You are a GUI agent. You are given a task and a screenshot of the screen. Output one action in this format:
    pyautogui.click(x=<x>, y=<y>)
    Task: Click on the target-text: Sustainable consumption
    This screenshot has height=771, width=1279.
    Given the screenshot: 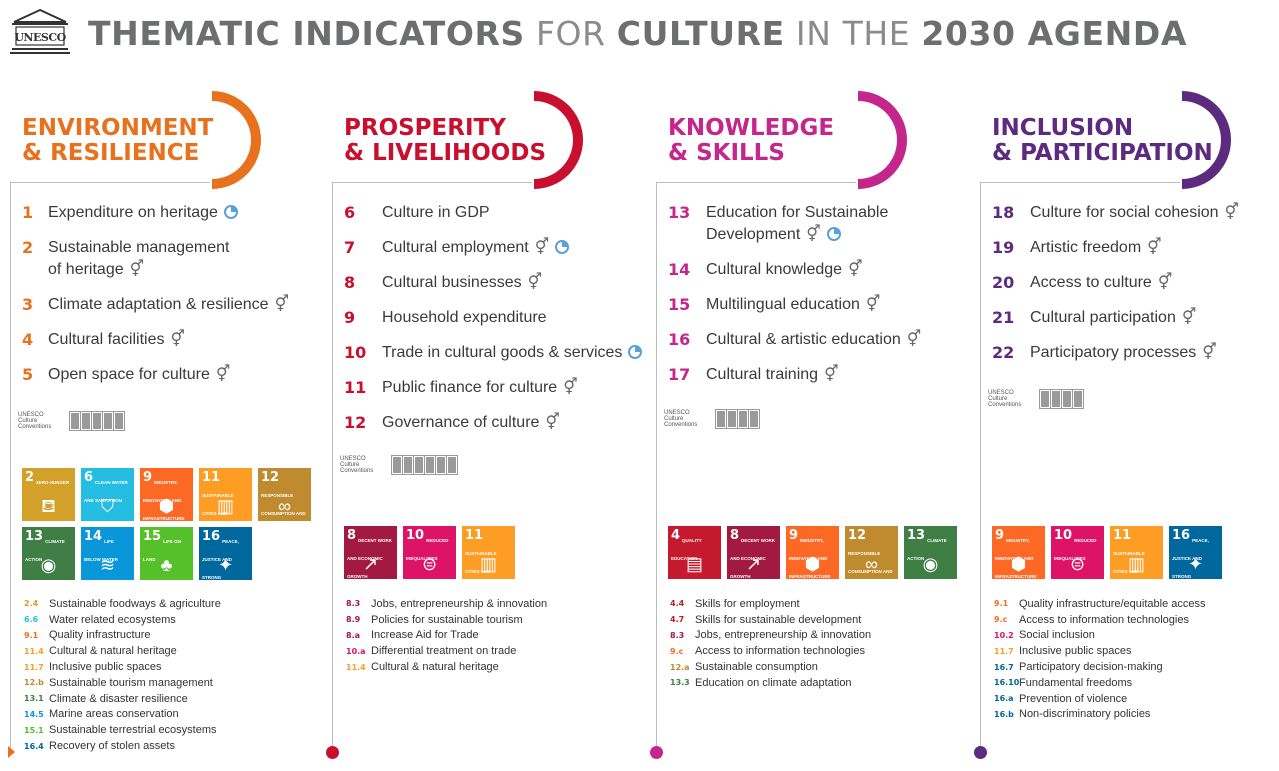 What is the action you would take?
    pyautogui.click(x=756, y=667)
    